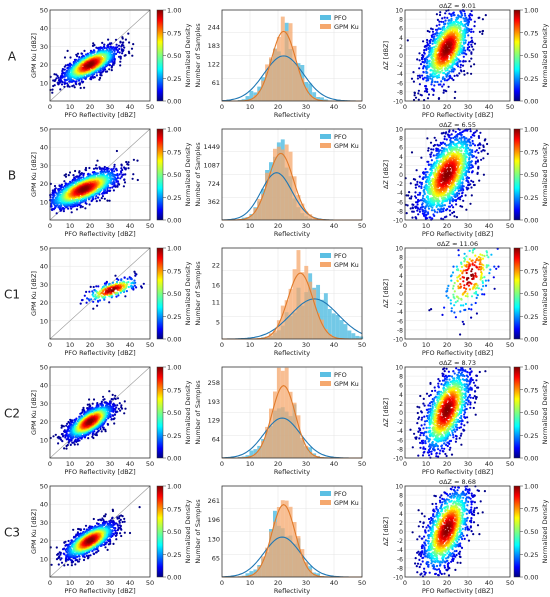  I want to click on y-tick-label: 10, so click(399, 11).